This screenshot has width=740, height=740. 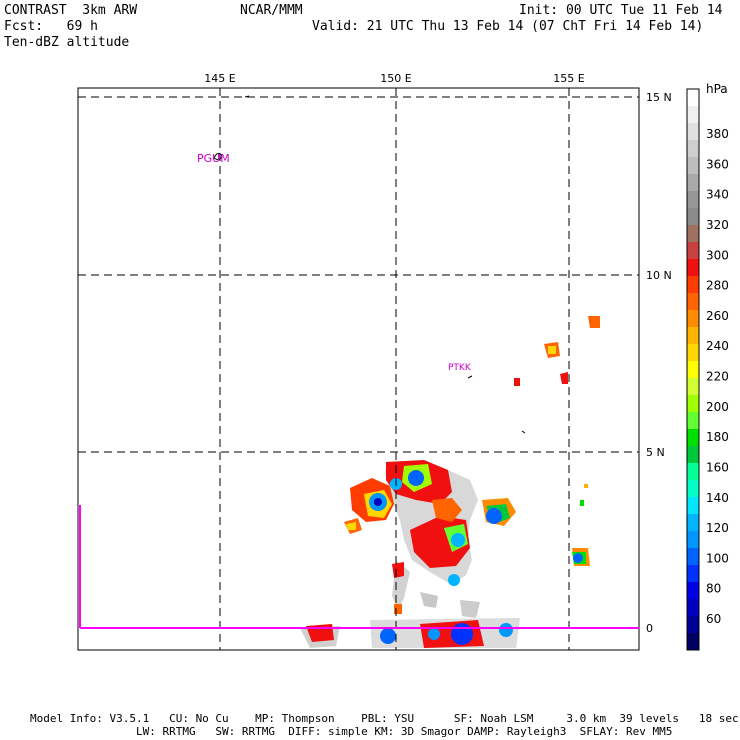 I want to click on forecast-hour: Fcst: 69 h, so click(x=51, y=26).